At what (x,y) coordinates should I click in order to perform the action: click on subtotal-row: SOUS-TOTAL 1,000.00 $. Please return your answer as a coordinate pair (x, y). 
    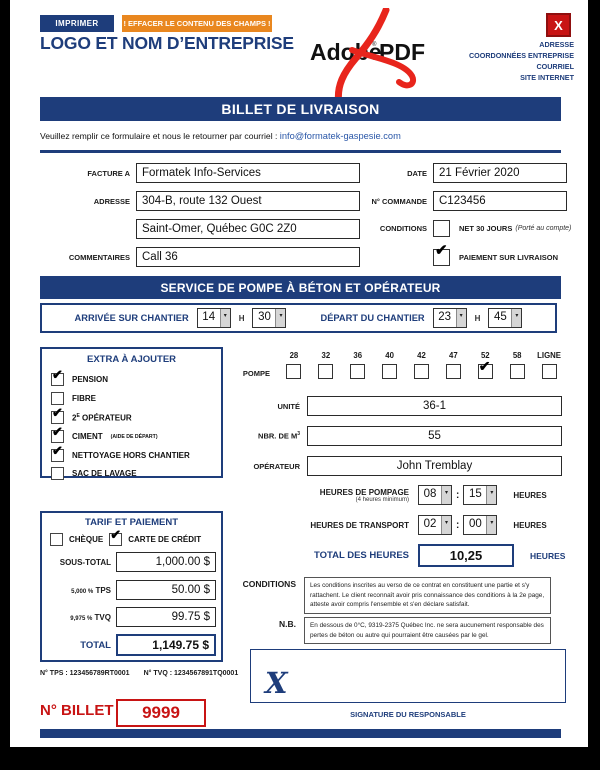
    Looking at the image, I should click on (128, 562).